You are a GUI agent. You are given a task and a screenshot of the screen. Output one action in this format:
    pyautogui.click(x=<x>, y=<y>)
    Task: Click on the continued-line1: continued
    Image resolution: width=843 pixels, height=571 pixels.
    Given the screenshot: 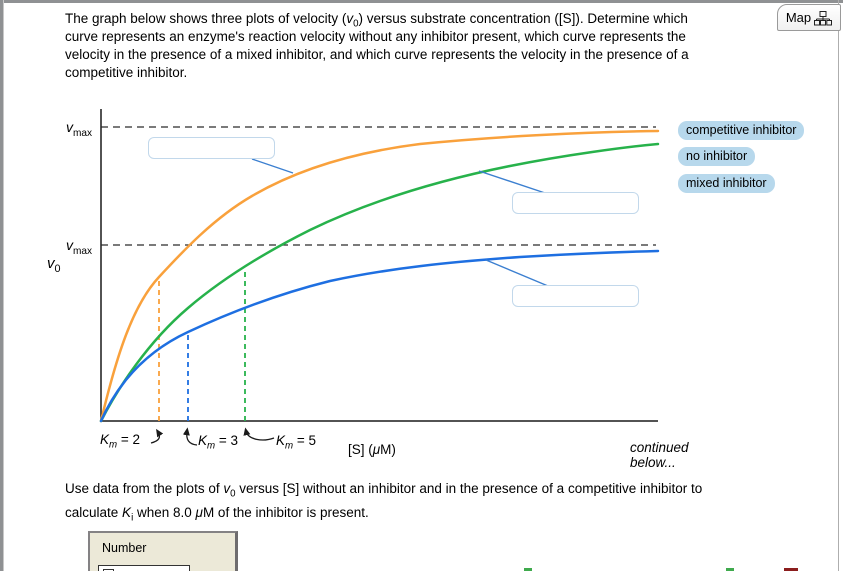 What is the action you would take?
    pyautogui.click(x=659, y=447)
    